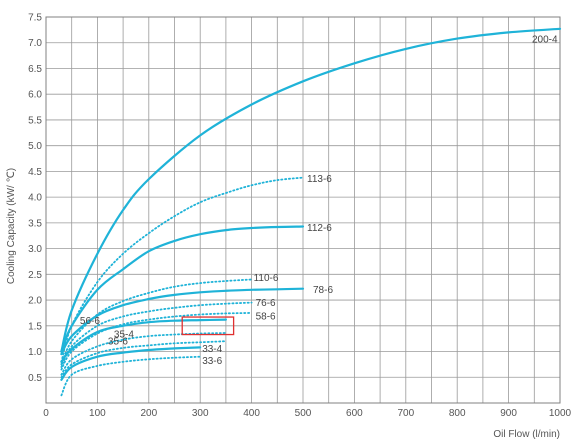 The image size is (580, 448). Describe the element at coordinates (405, 413) in the screenshot. I see `x-tick-label: 700` at that location.